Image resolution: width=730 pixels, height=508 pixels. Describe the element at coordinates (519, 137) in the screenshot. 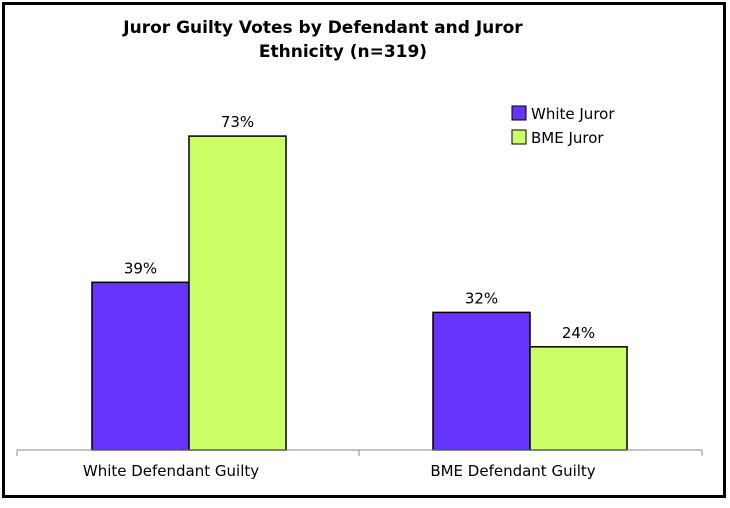

I see `legend-swatch-bme-juror` at that location.